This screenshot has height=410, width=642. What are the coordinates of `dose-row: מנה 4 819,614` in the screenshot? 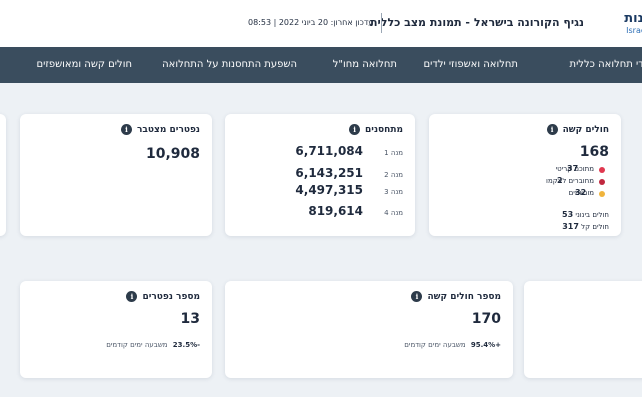 It's located at (318, 212).